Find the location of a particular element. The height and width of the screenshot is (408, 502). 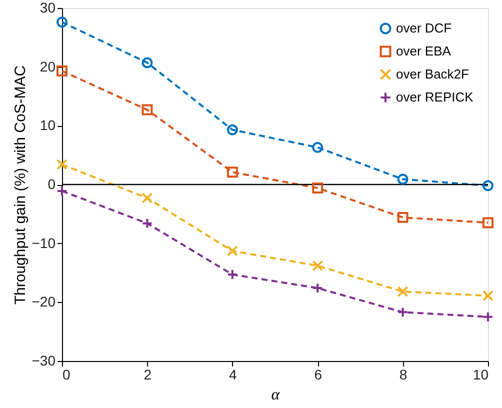

x-tick-label: 0 is located at coordinates (66, 374).